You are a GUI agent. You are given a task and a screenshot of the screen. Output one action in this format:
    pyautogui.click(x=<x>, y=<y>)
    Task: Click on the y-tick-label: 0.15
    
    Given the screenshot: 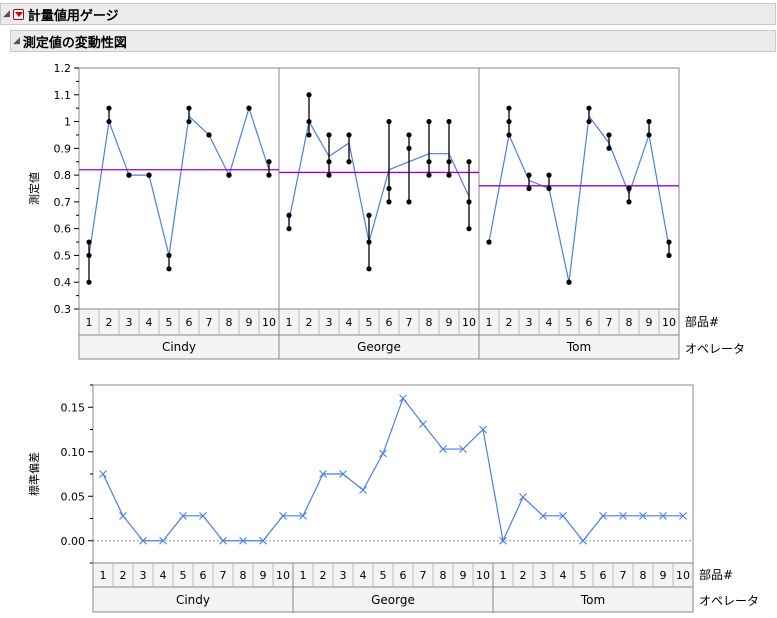 What is the action you would take?
    pyautogui.click(x=73, y=407)
    